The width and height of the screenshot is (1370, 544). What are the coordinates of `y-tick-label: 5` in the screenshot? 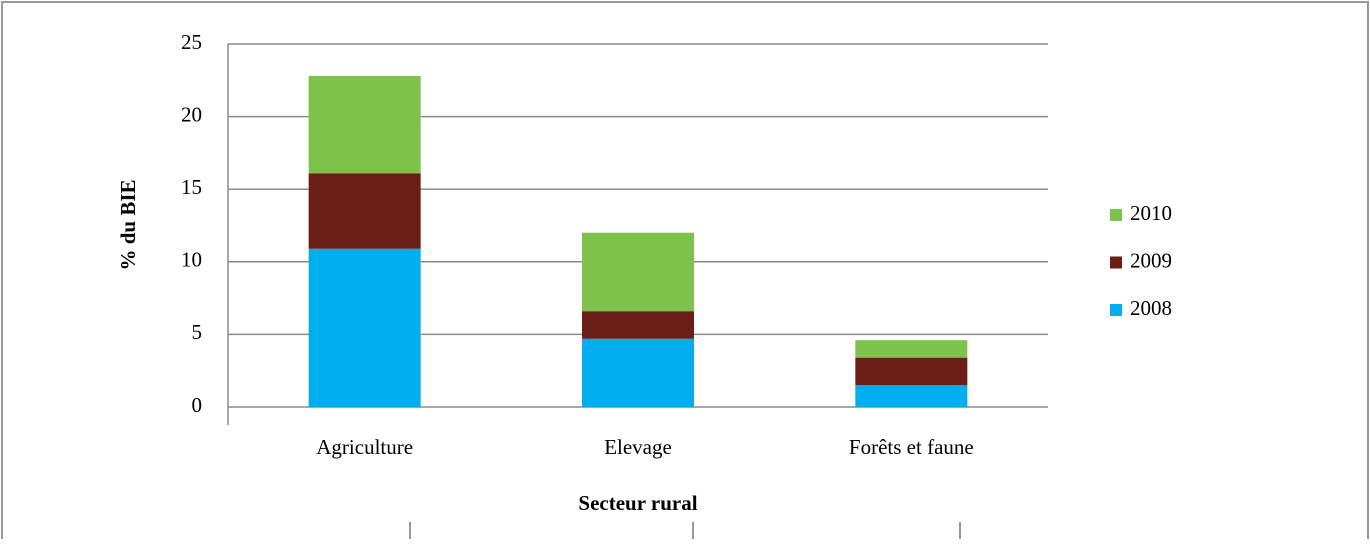 It's located at (197, 332).